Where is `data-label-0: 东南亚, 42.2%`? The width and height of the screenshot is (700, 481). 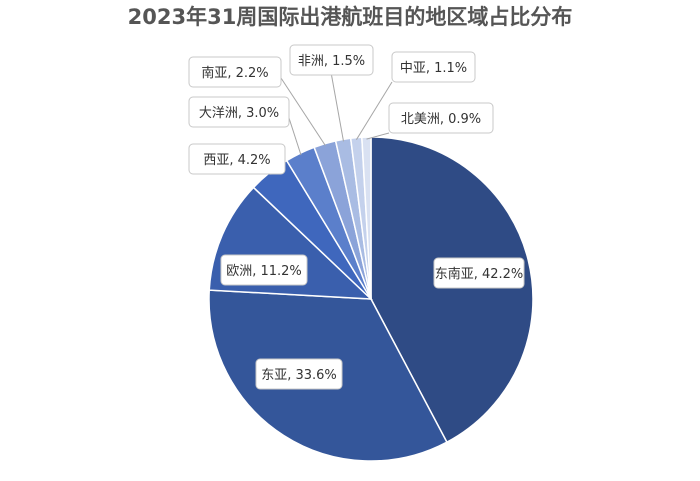
data-label-0: 东南亚, 42.2% is located at coordinates (479, 274).